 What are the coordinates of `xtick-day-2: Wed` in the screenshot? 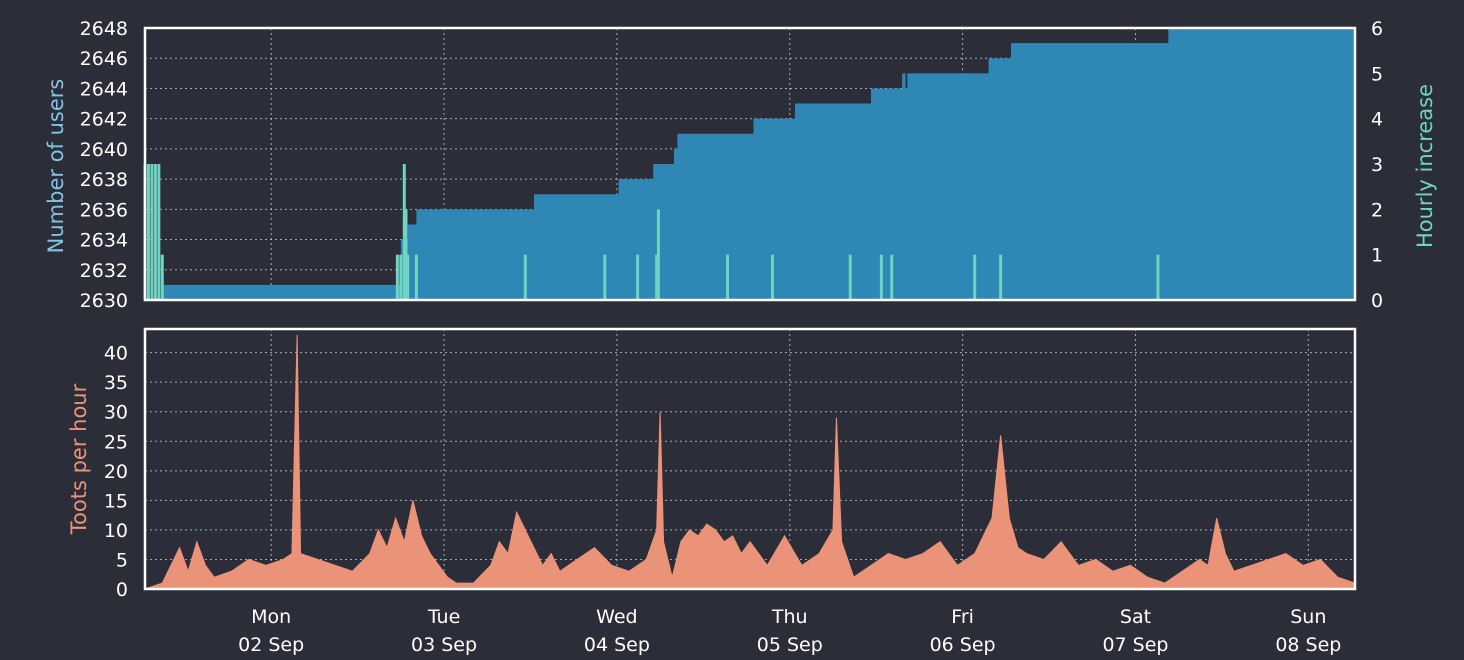 It's located at (616, 617).